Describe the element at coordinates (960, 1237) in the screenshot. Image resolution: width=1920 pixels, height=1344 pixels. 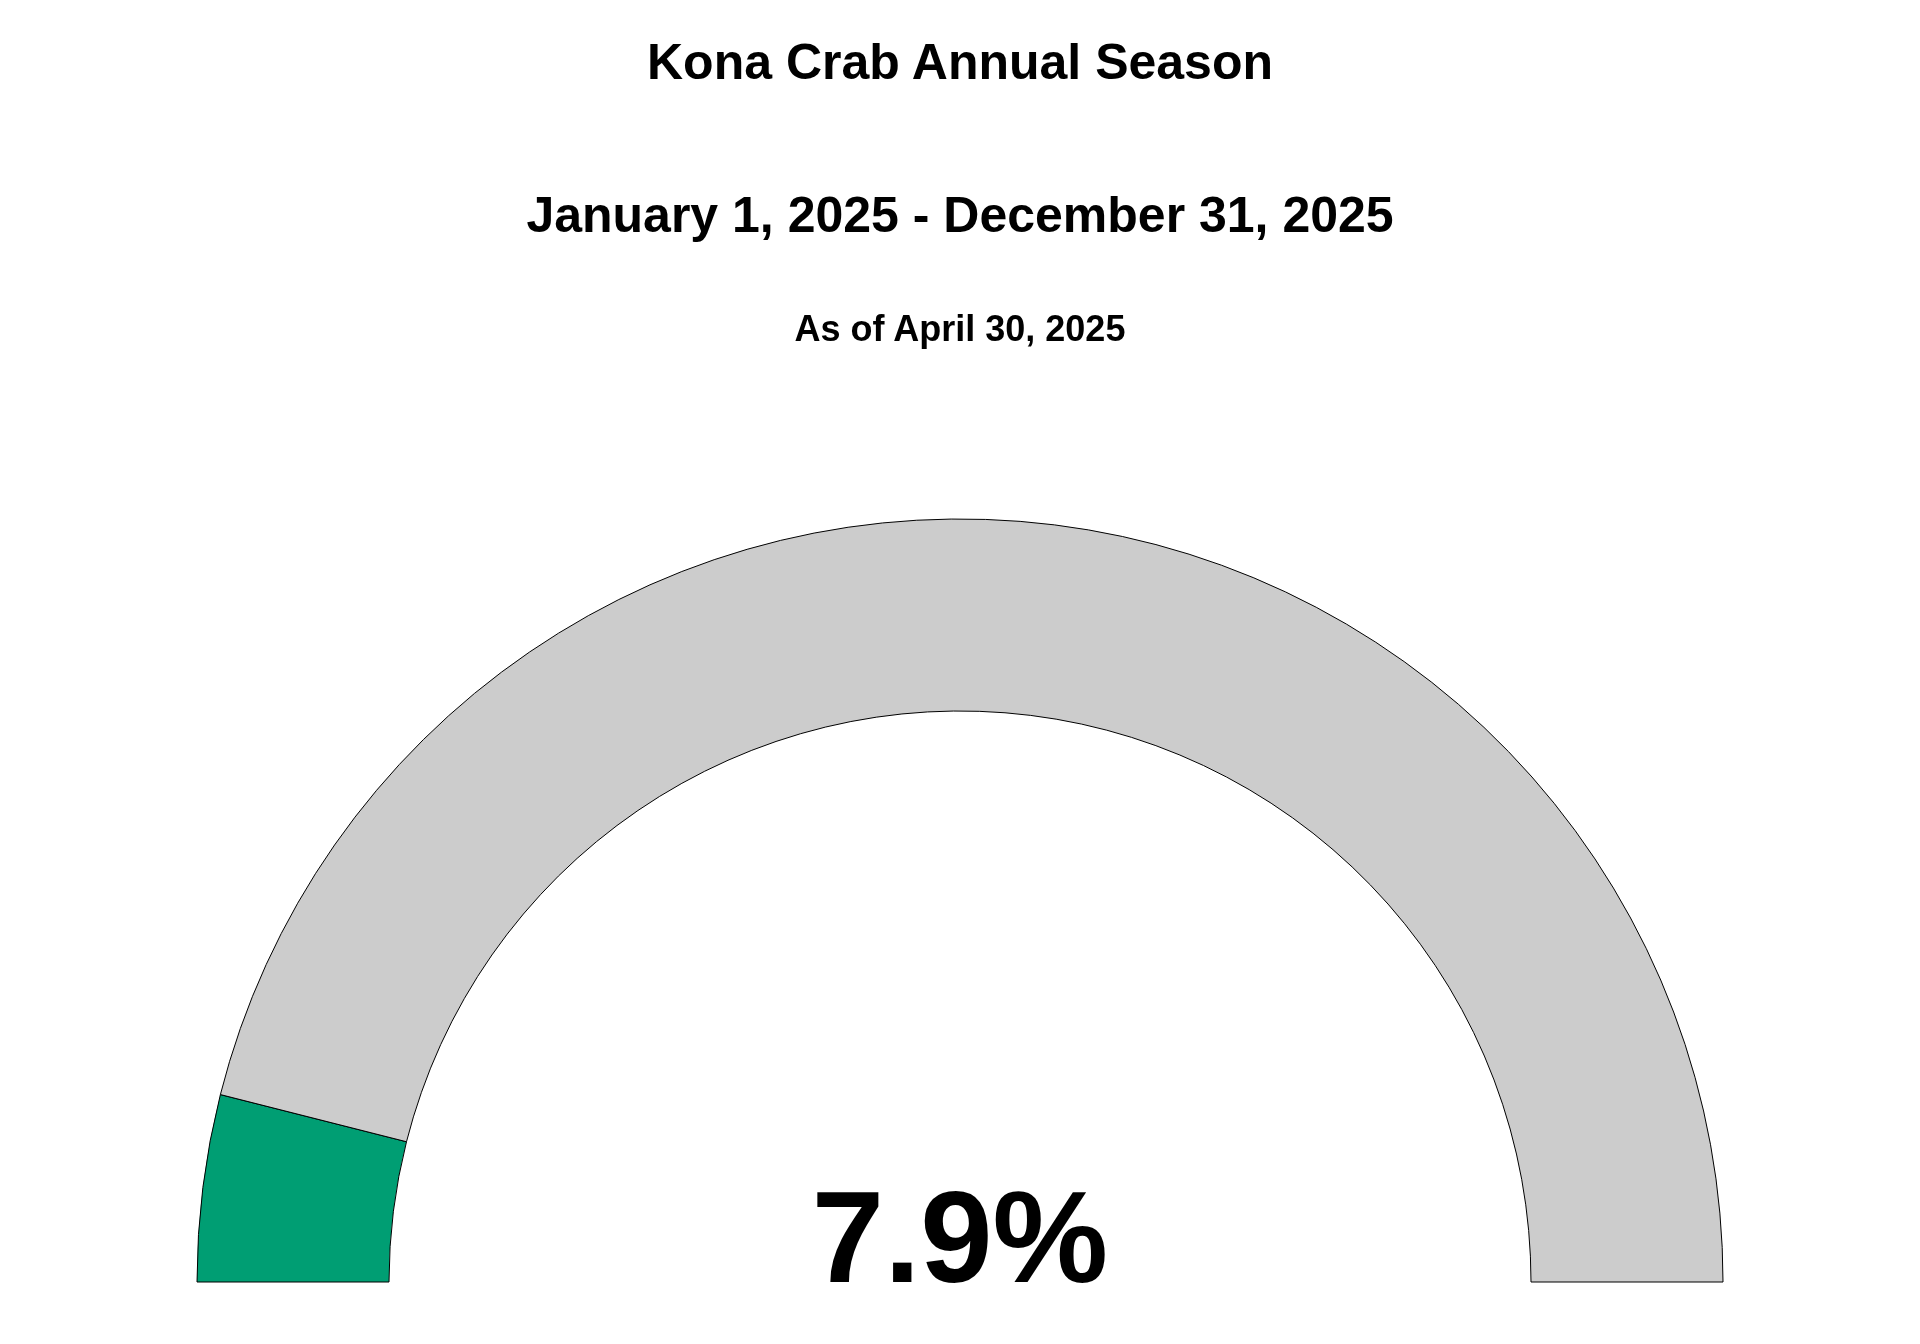
I see `text: 7.9%` at that location.